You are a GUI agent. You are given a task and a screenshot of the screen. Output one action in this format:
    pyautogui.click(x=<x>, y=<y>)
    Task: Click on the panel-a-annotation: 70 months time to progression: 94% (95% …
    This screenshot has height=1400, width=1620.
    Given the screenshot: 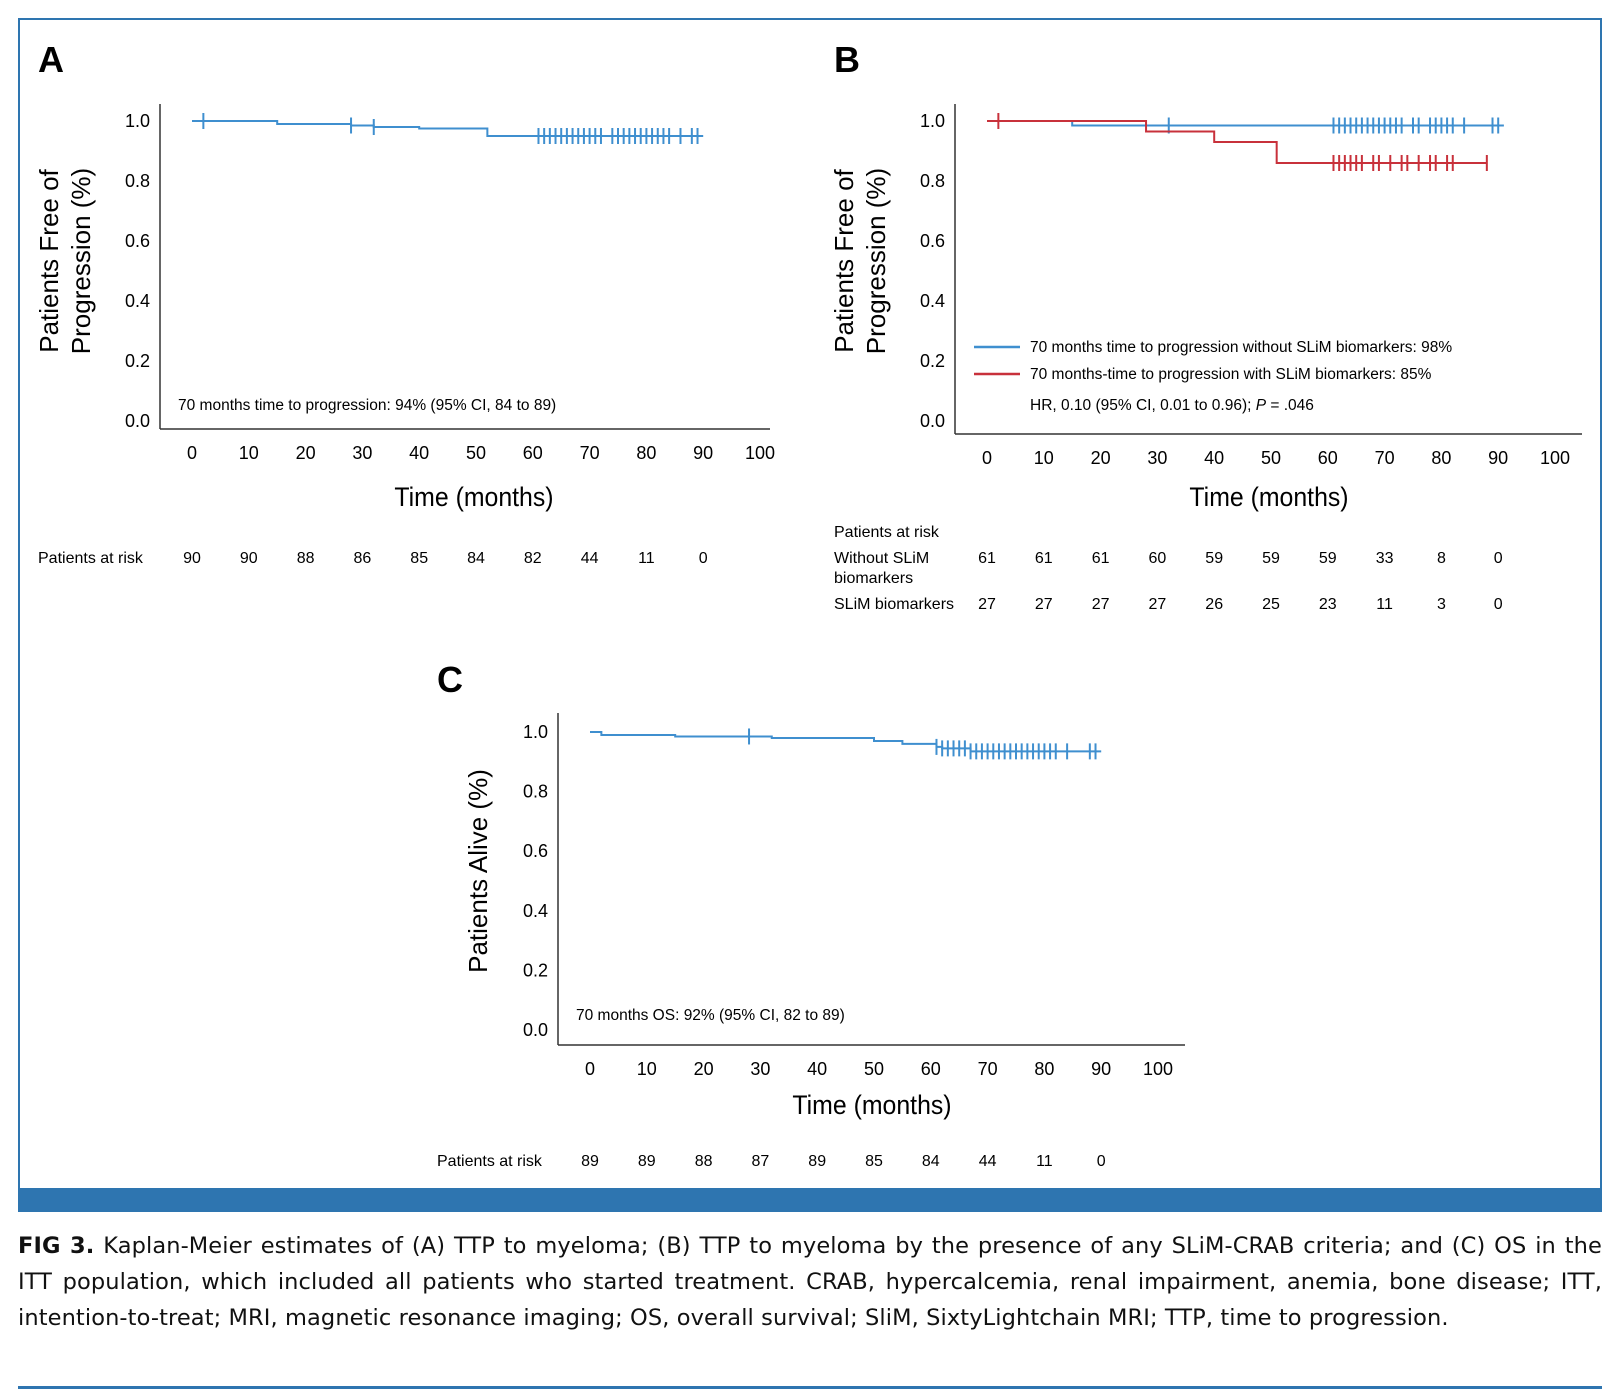 What is the action you would take?
    pyautogui.click(x=367, y=405)
    